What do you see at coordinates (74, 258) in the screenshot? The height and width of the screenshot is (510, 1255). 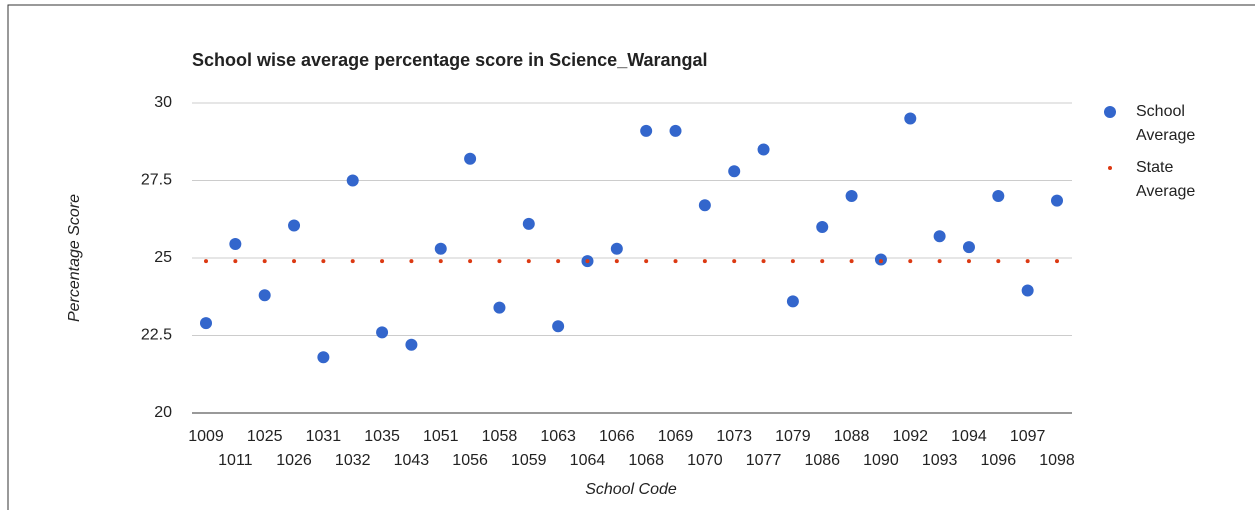 I see `y-axis-label: Percentage Score` at bounding box center [74, 258].